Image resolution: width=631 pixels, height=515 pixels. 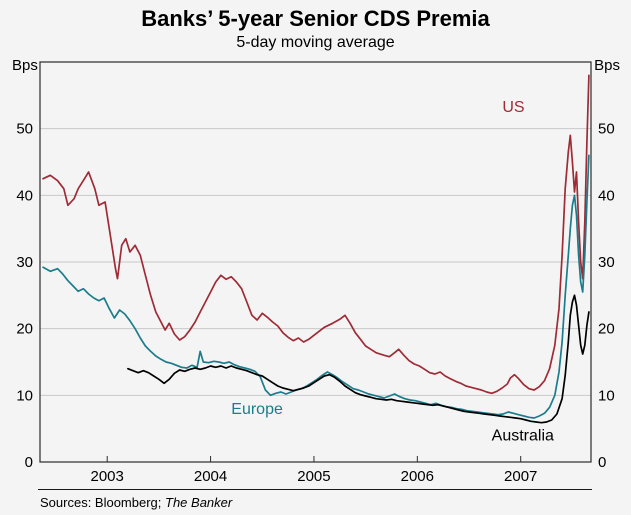 I want to click on y-tick-label-right: 50, so click(x=606, y=129).